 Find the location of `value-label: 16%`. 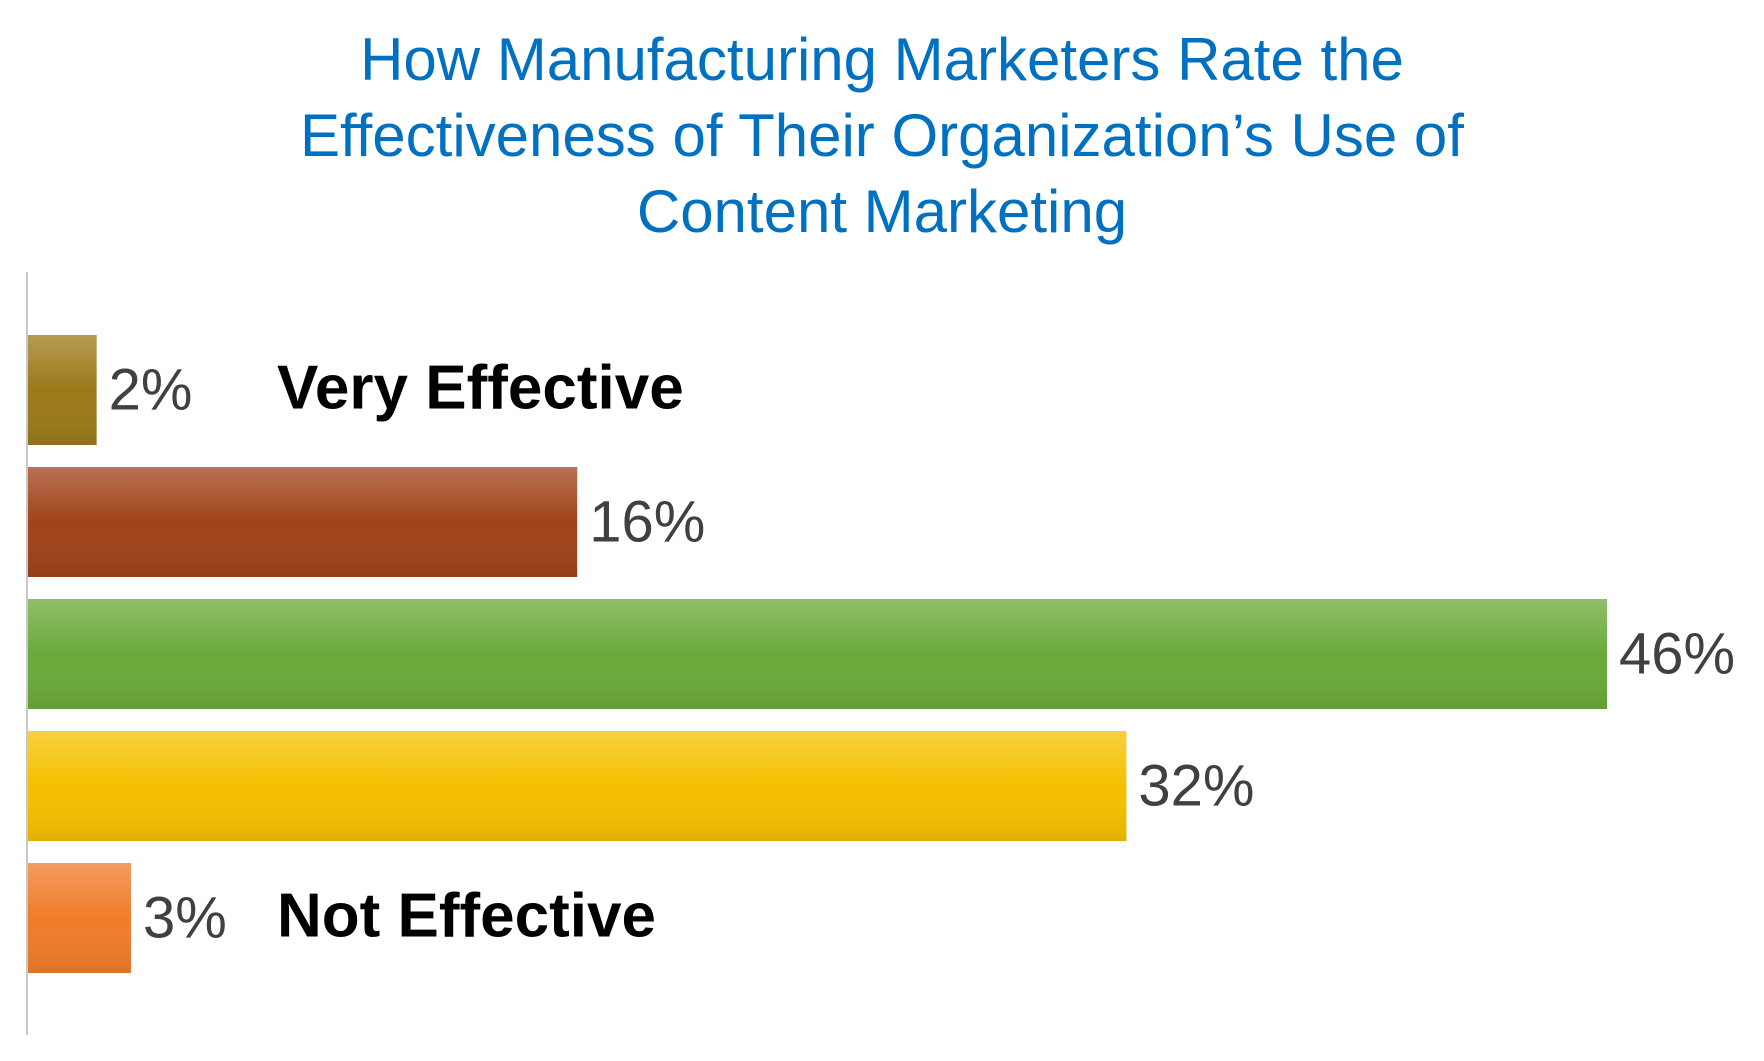

value-label: 16% is located at coordinates (647, 521).